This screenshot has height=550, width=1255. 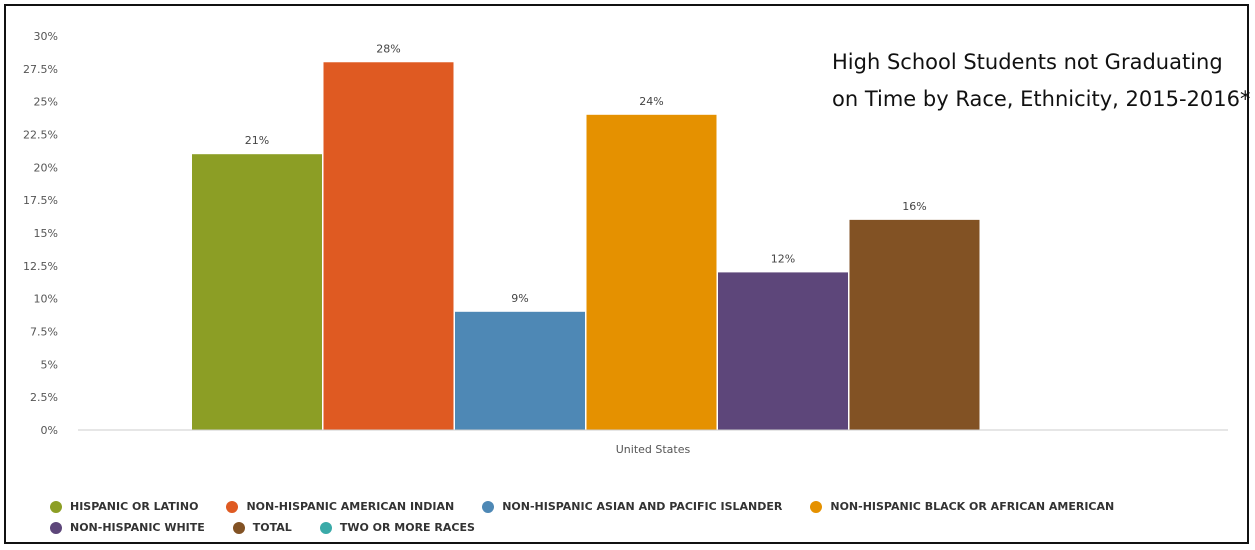 What do you see at coordinates (46, 299) in the screenshot?
I see `y-tick-label: 10%` at bounding box center [46, 299].